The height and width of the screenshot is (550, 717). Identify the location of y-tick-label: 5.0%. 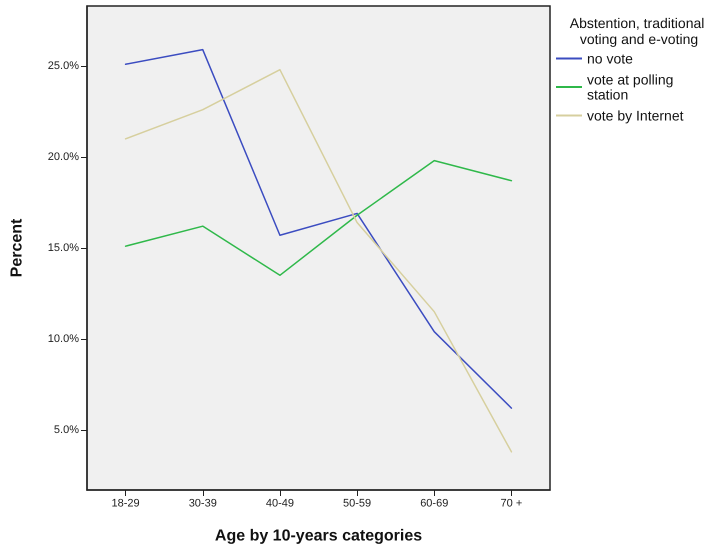
(67, 430).